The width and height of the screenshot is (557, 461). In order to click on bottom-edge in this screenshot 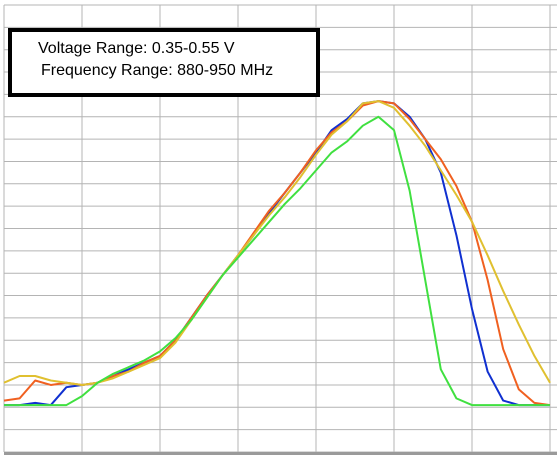, I will do `click(280, 453)`.